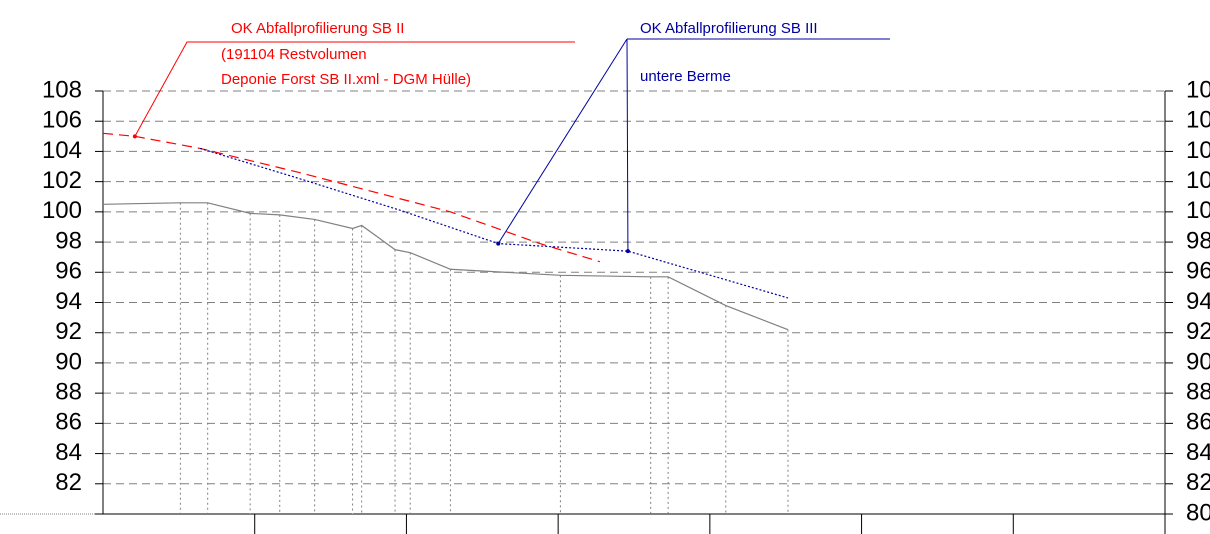 Image resolution: width=1210 pixels, height=534 pixels. What do you see at coordinates (1198, 120) in the screenshot?
I see `y2-tick-label: 106` at bounding box center [1198, 120].